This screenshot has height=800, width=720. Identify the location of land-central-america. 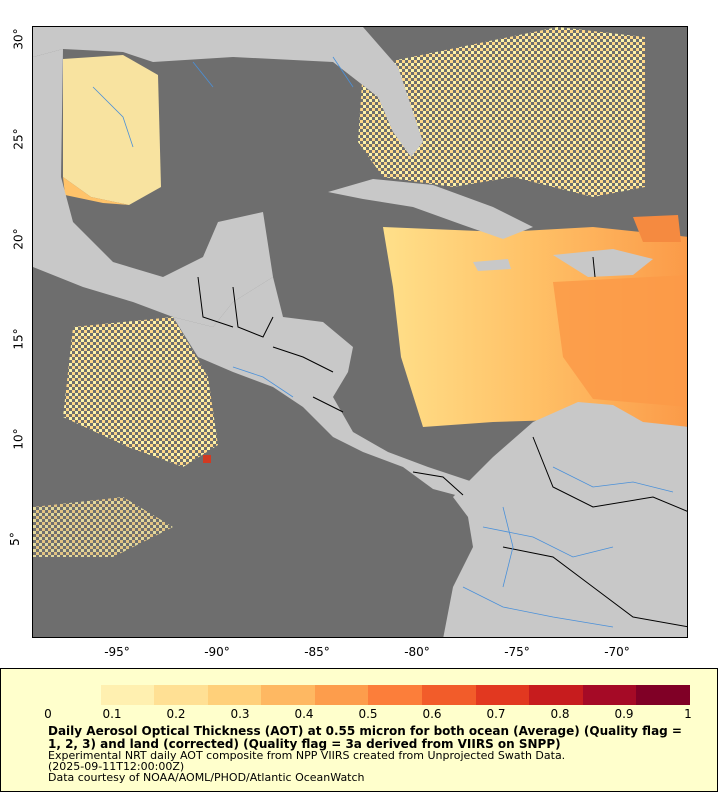
(323, 387).